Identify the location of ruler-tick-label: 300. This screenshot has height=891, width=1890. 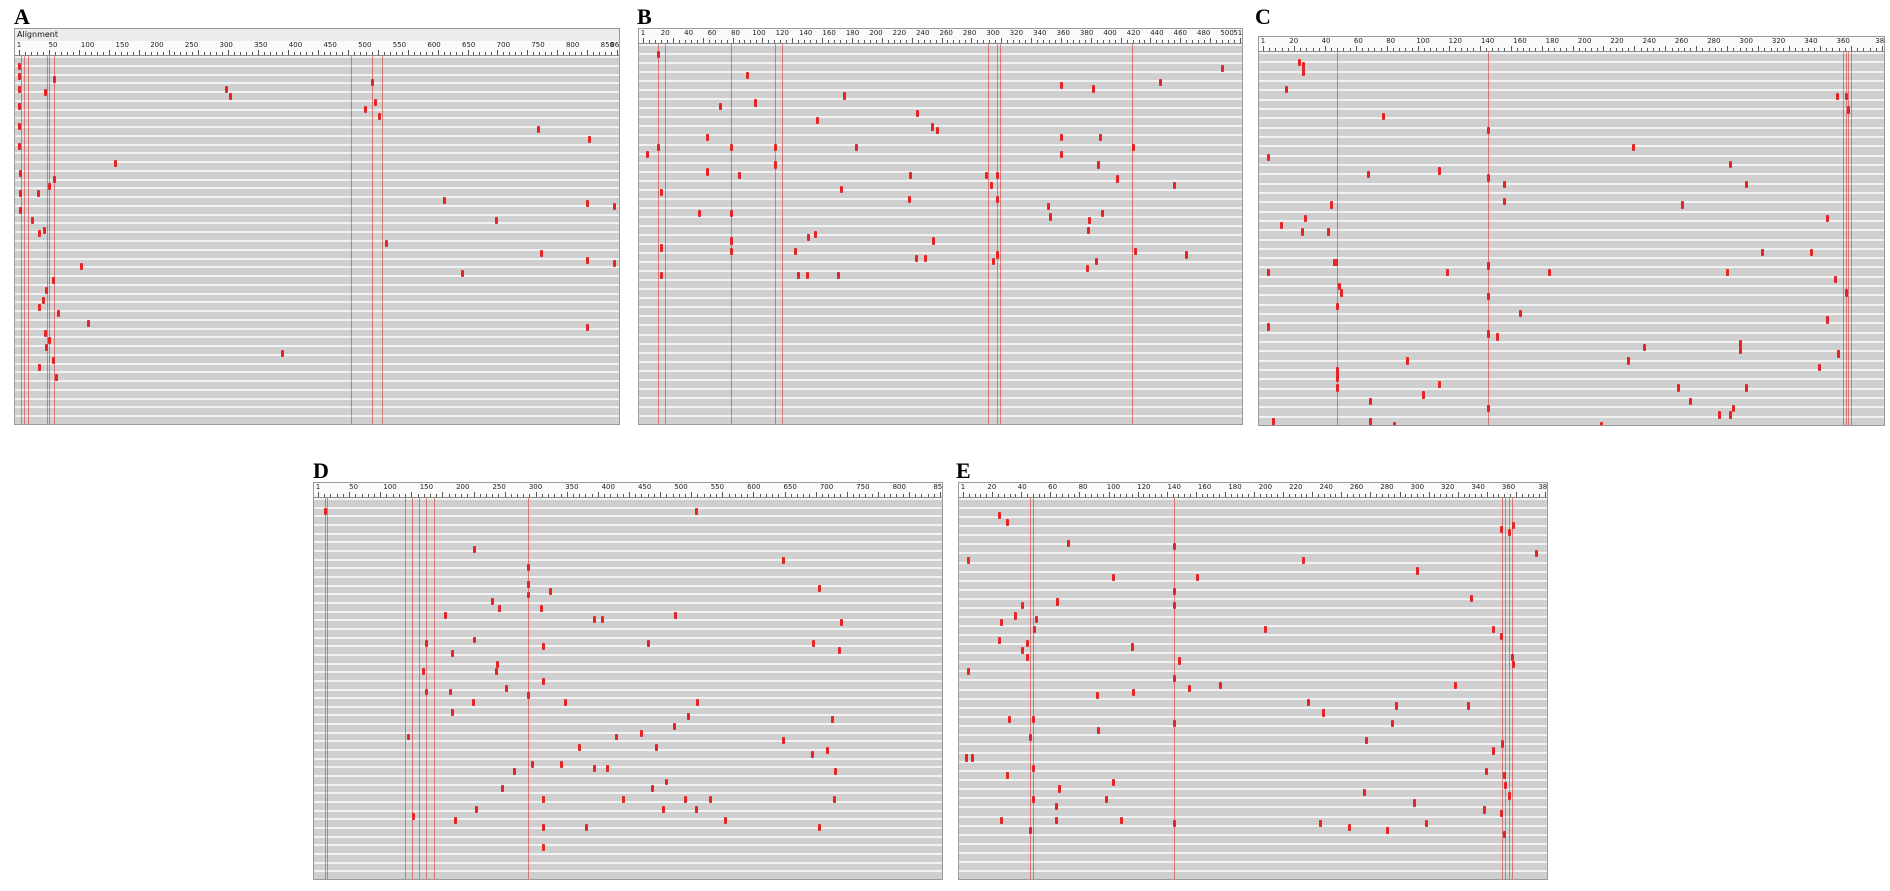
(993, 33).